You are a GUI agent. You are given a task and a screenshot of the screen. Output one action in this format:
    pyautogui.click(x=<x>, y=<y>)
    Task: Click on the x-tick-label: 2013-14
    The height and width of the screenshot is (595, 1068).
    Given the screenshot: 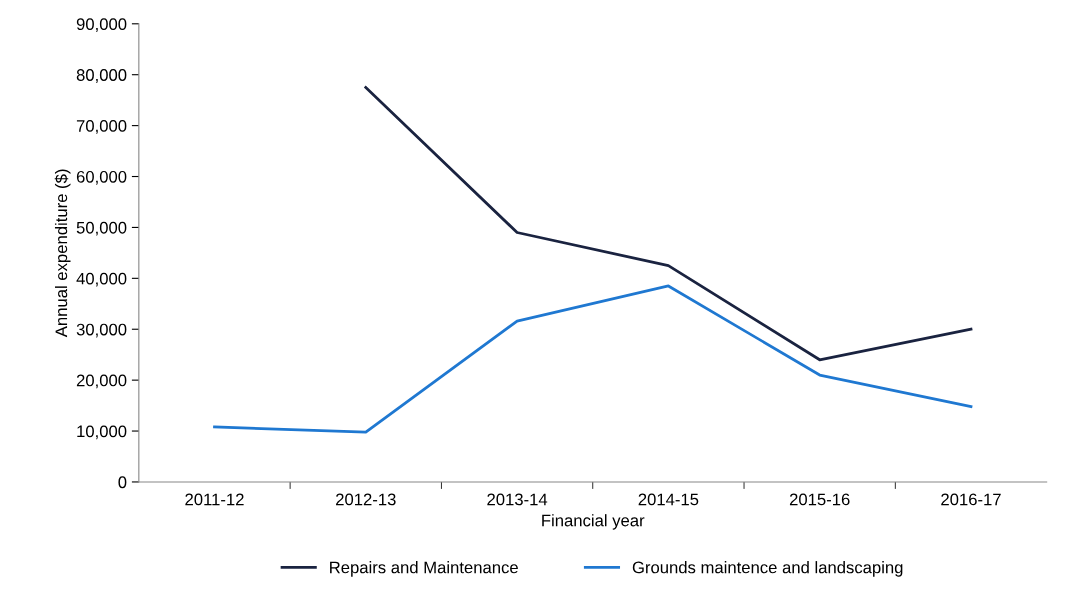 What is the action you would take?
    pyautogui.click(x=517, y=499)
    